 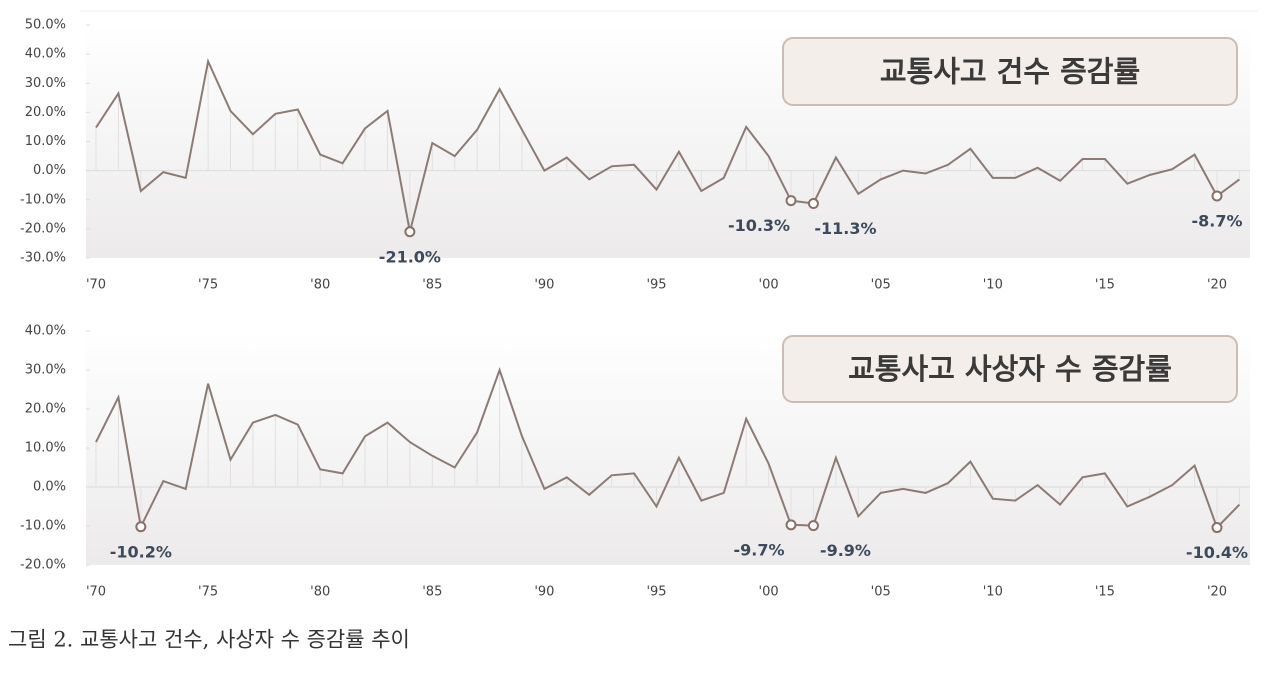 I want to click on caption: 그림 2. 교통사고 건수, 사상자 수 증감률 추이, so click(x=209, y=640).